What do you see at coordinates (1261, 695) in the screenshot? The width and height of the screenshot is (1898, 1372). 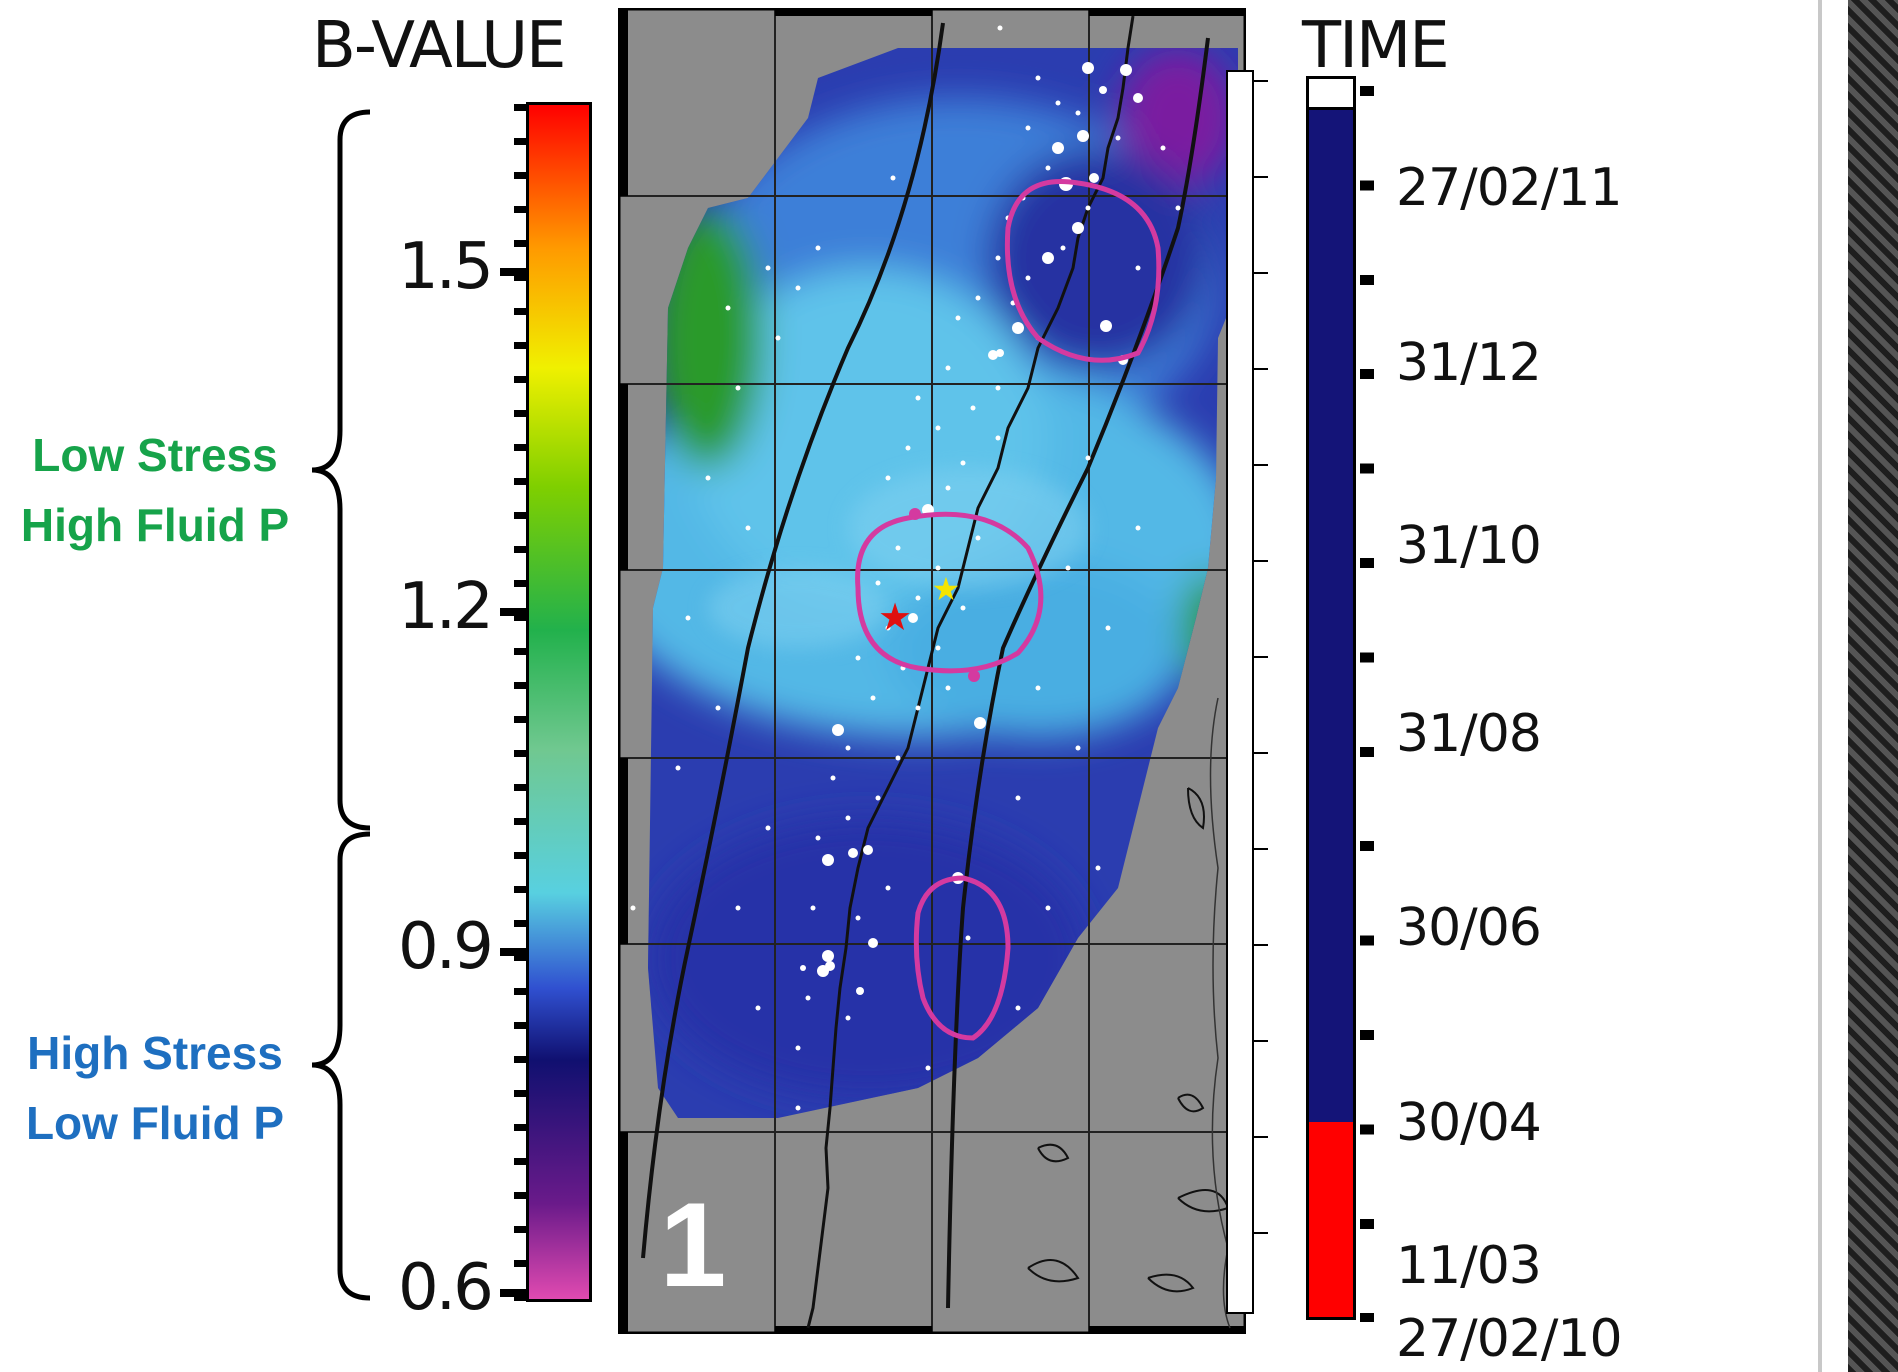 I see `map-side-strip-ticks` at bounding box center [1261, 695].